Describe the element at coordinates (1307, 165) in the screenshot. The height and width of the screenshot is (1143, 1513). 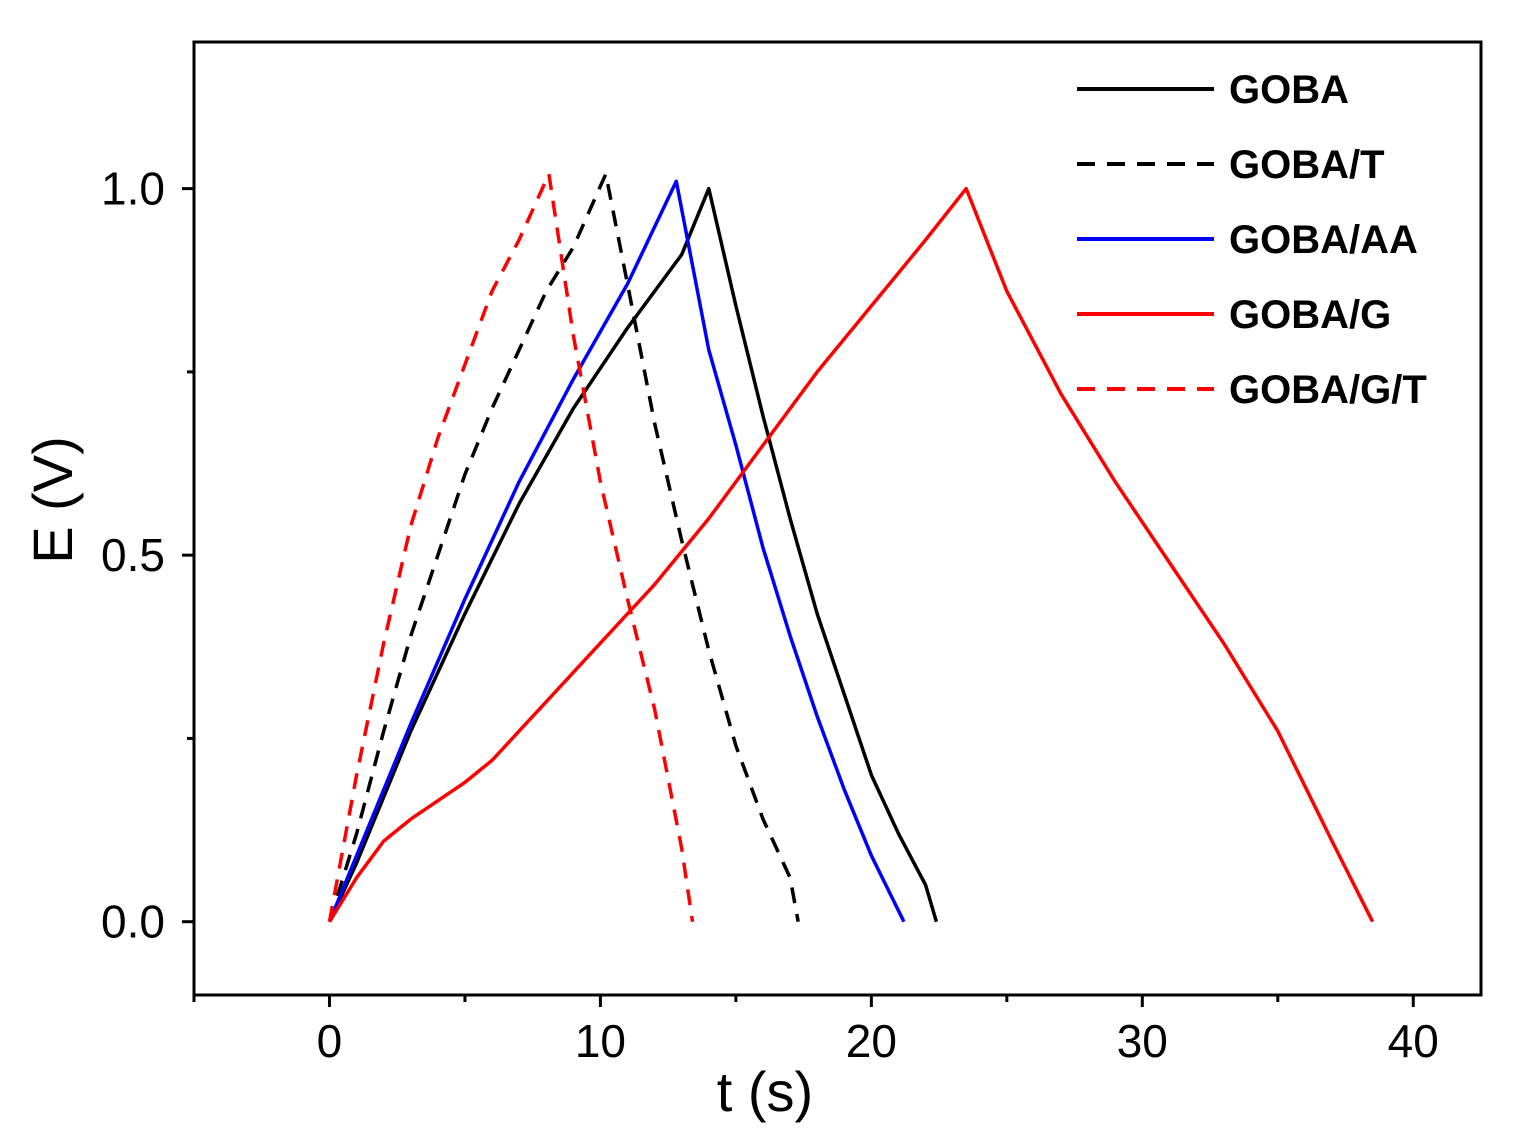
I see `legend-label: GOBA/T` at that location.